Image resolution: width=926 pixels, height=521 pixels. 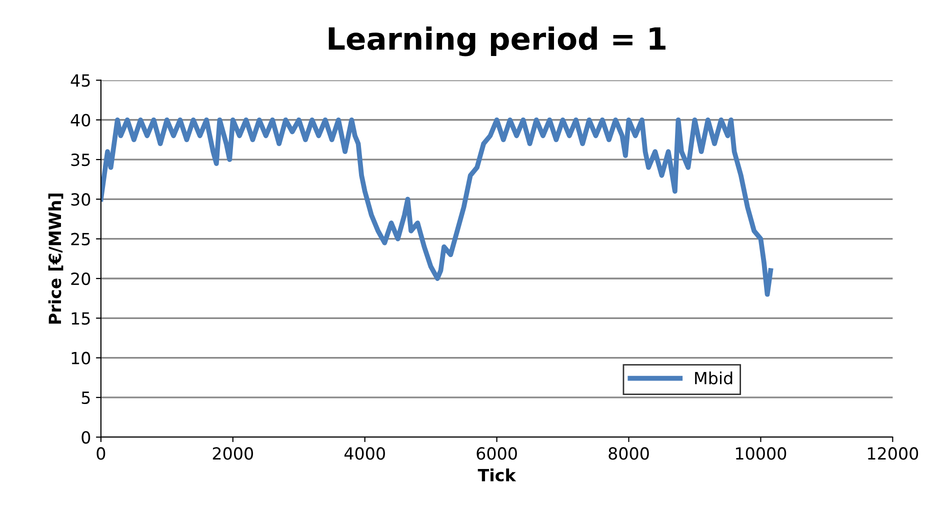 What do you see at coordinates (496, 453) in the screenshot?
I see `x-tick-label: 6000` at bounding box center [496, 453].